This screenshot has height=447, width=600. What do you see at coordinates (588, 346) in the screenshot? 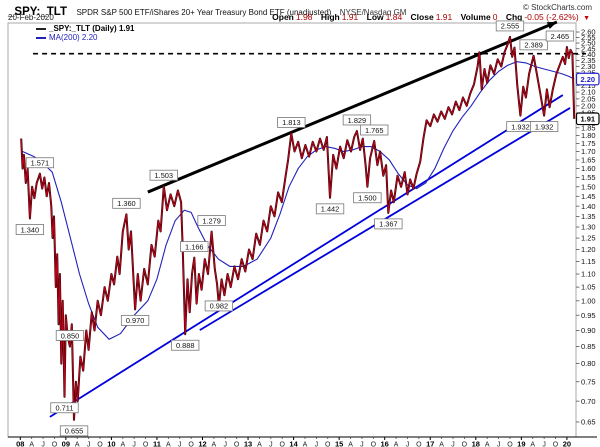
I see `y-axis-label: 0.85` at bounding box center [588, 346].